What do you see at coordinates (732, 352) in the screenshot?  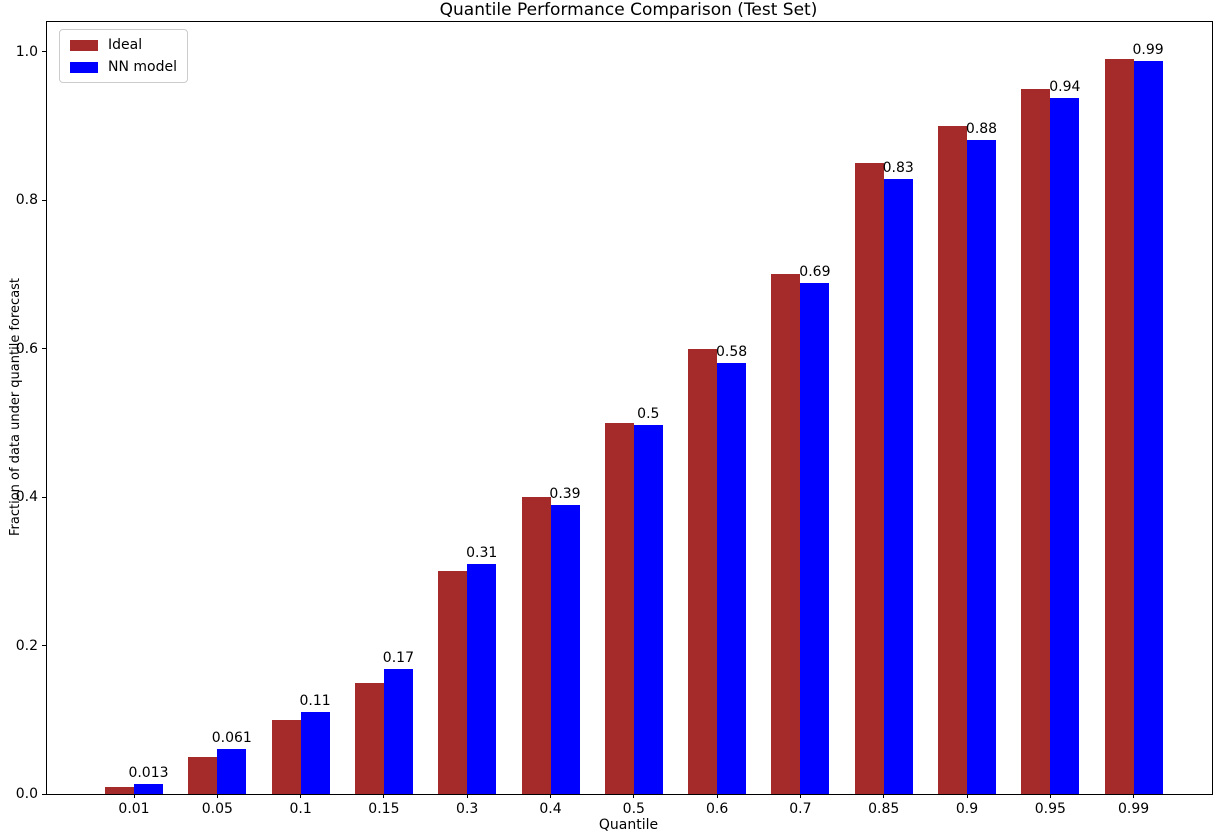 I see `bar-value-label: 0.58` at bounding box center [732, 352].